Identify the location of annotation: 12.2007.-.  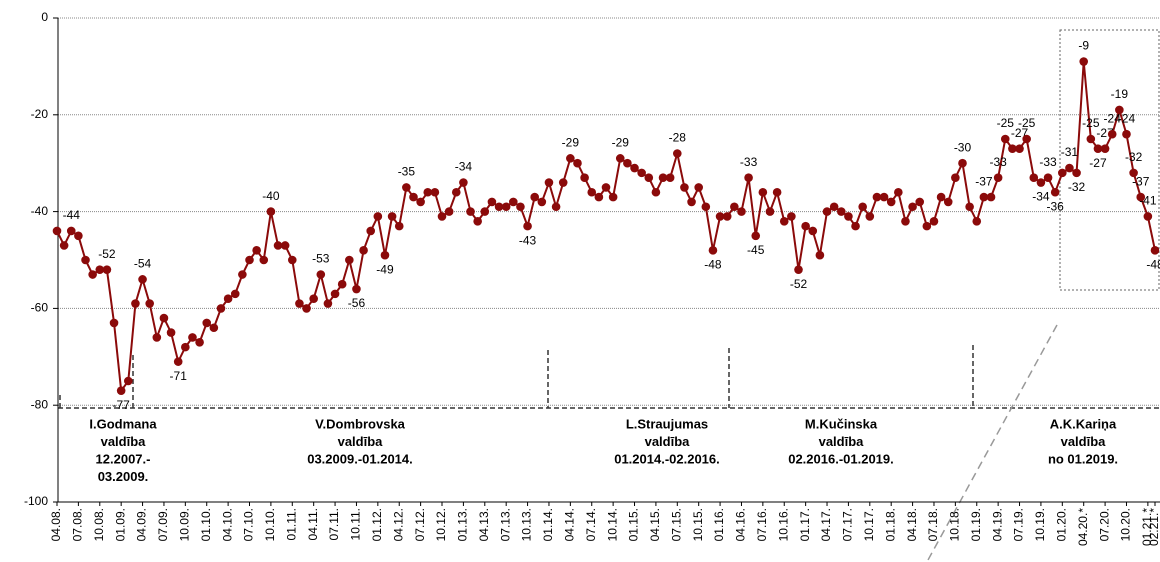
(123, 458).